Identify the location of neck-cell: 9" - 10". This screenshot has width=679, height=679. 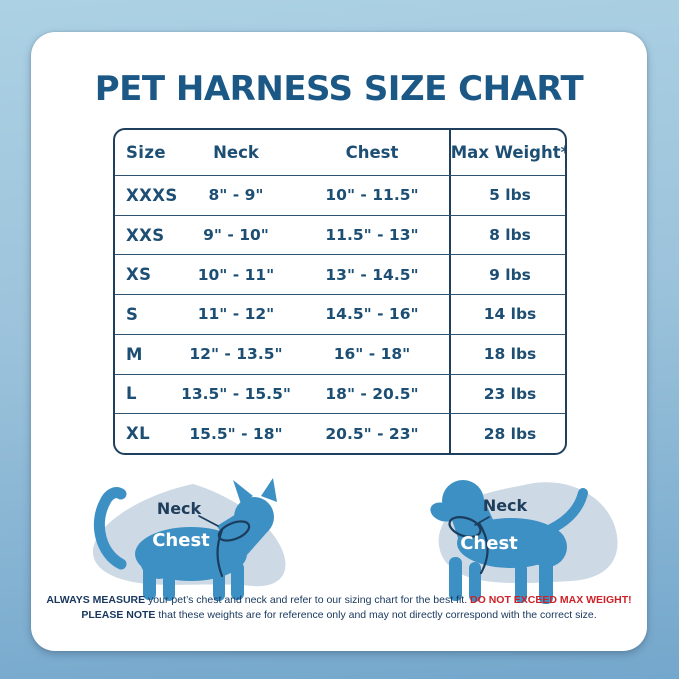
(236, 235).